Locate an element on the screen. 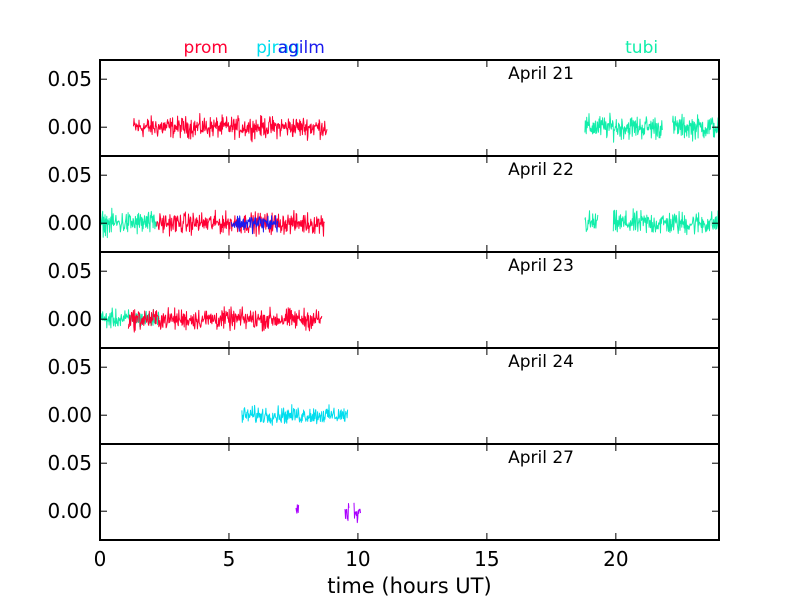 The image size is (800, 604). panel-3-frame is located at coordinates (409, 300).